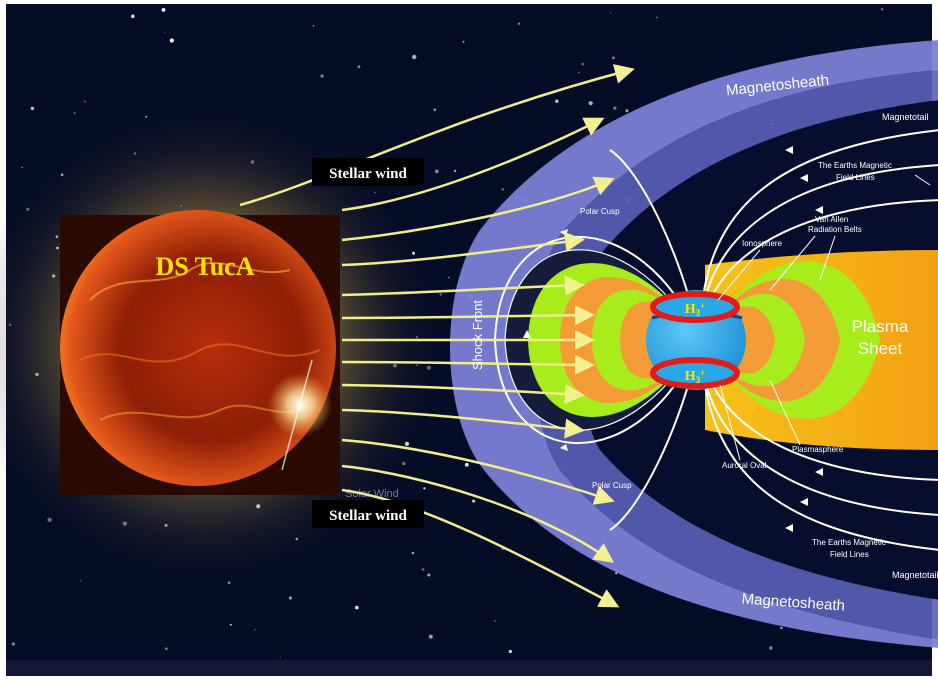 The width and height of the screenshot is (938, 682). What do you see at coordinates (824, 317) in the screenshot?
I see `label-pointers` at bounding box center [824, 317].